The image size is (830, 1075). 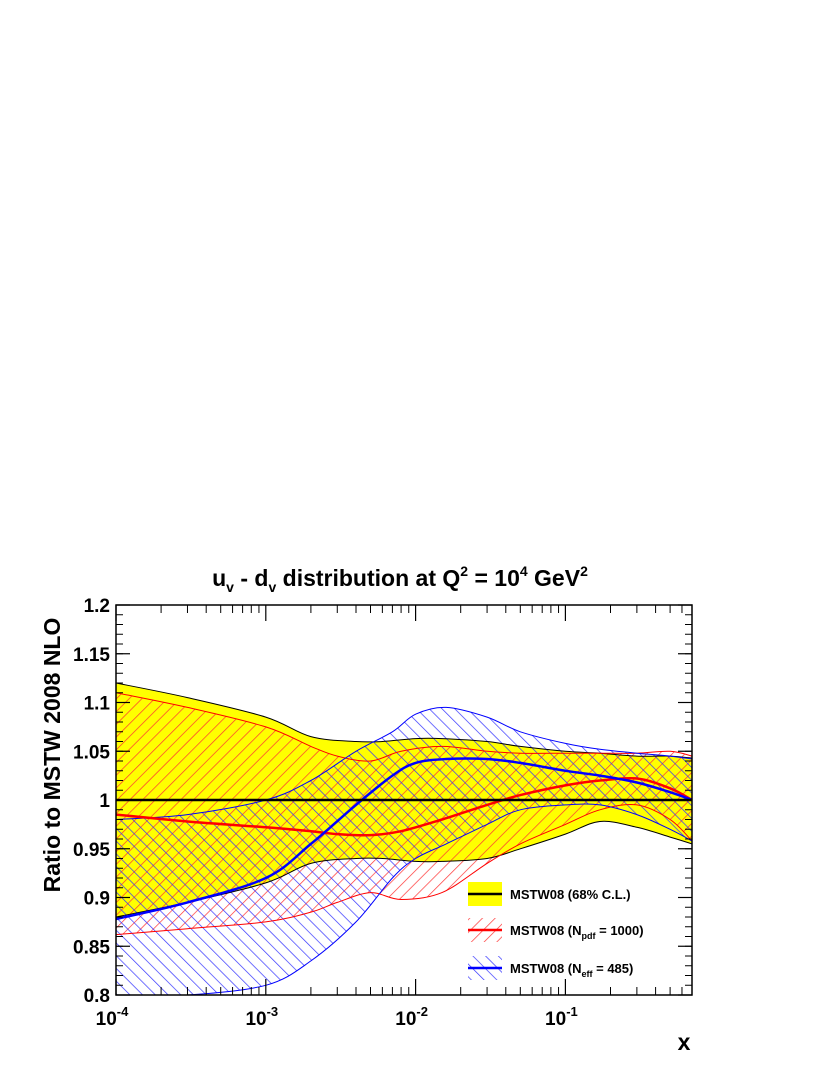 What do you see at coordinates (91, 752) in the screenshot?
I see `y-tick-label: 1.05` at bounding box center [91, 752].